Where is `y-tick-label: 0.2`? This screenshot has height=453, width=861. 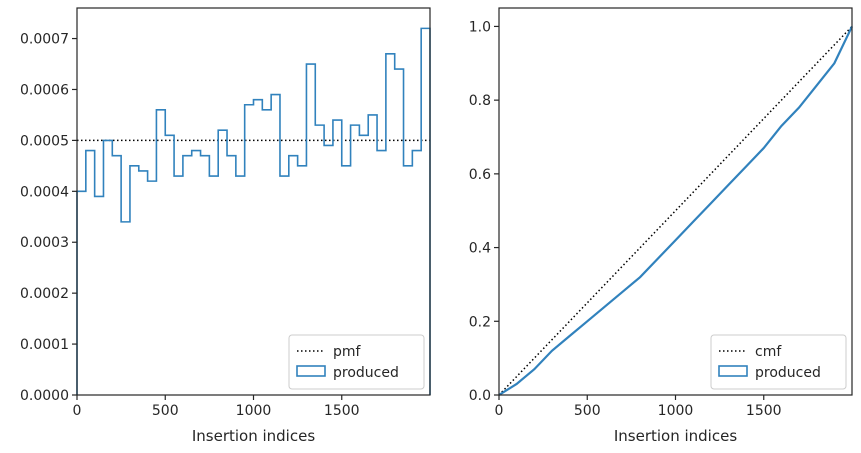 y-tick-label: 0.2 is located at coordinates (480, 322).